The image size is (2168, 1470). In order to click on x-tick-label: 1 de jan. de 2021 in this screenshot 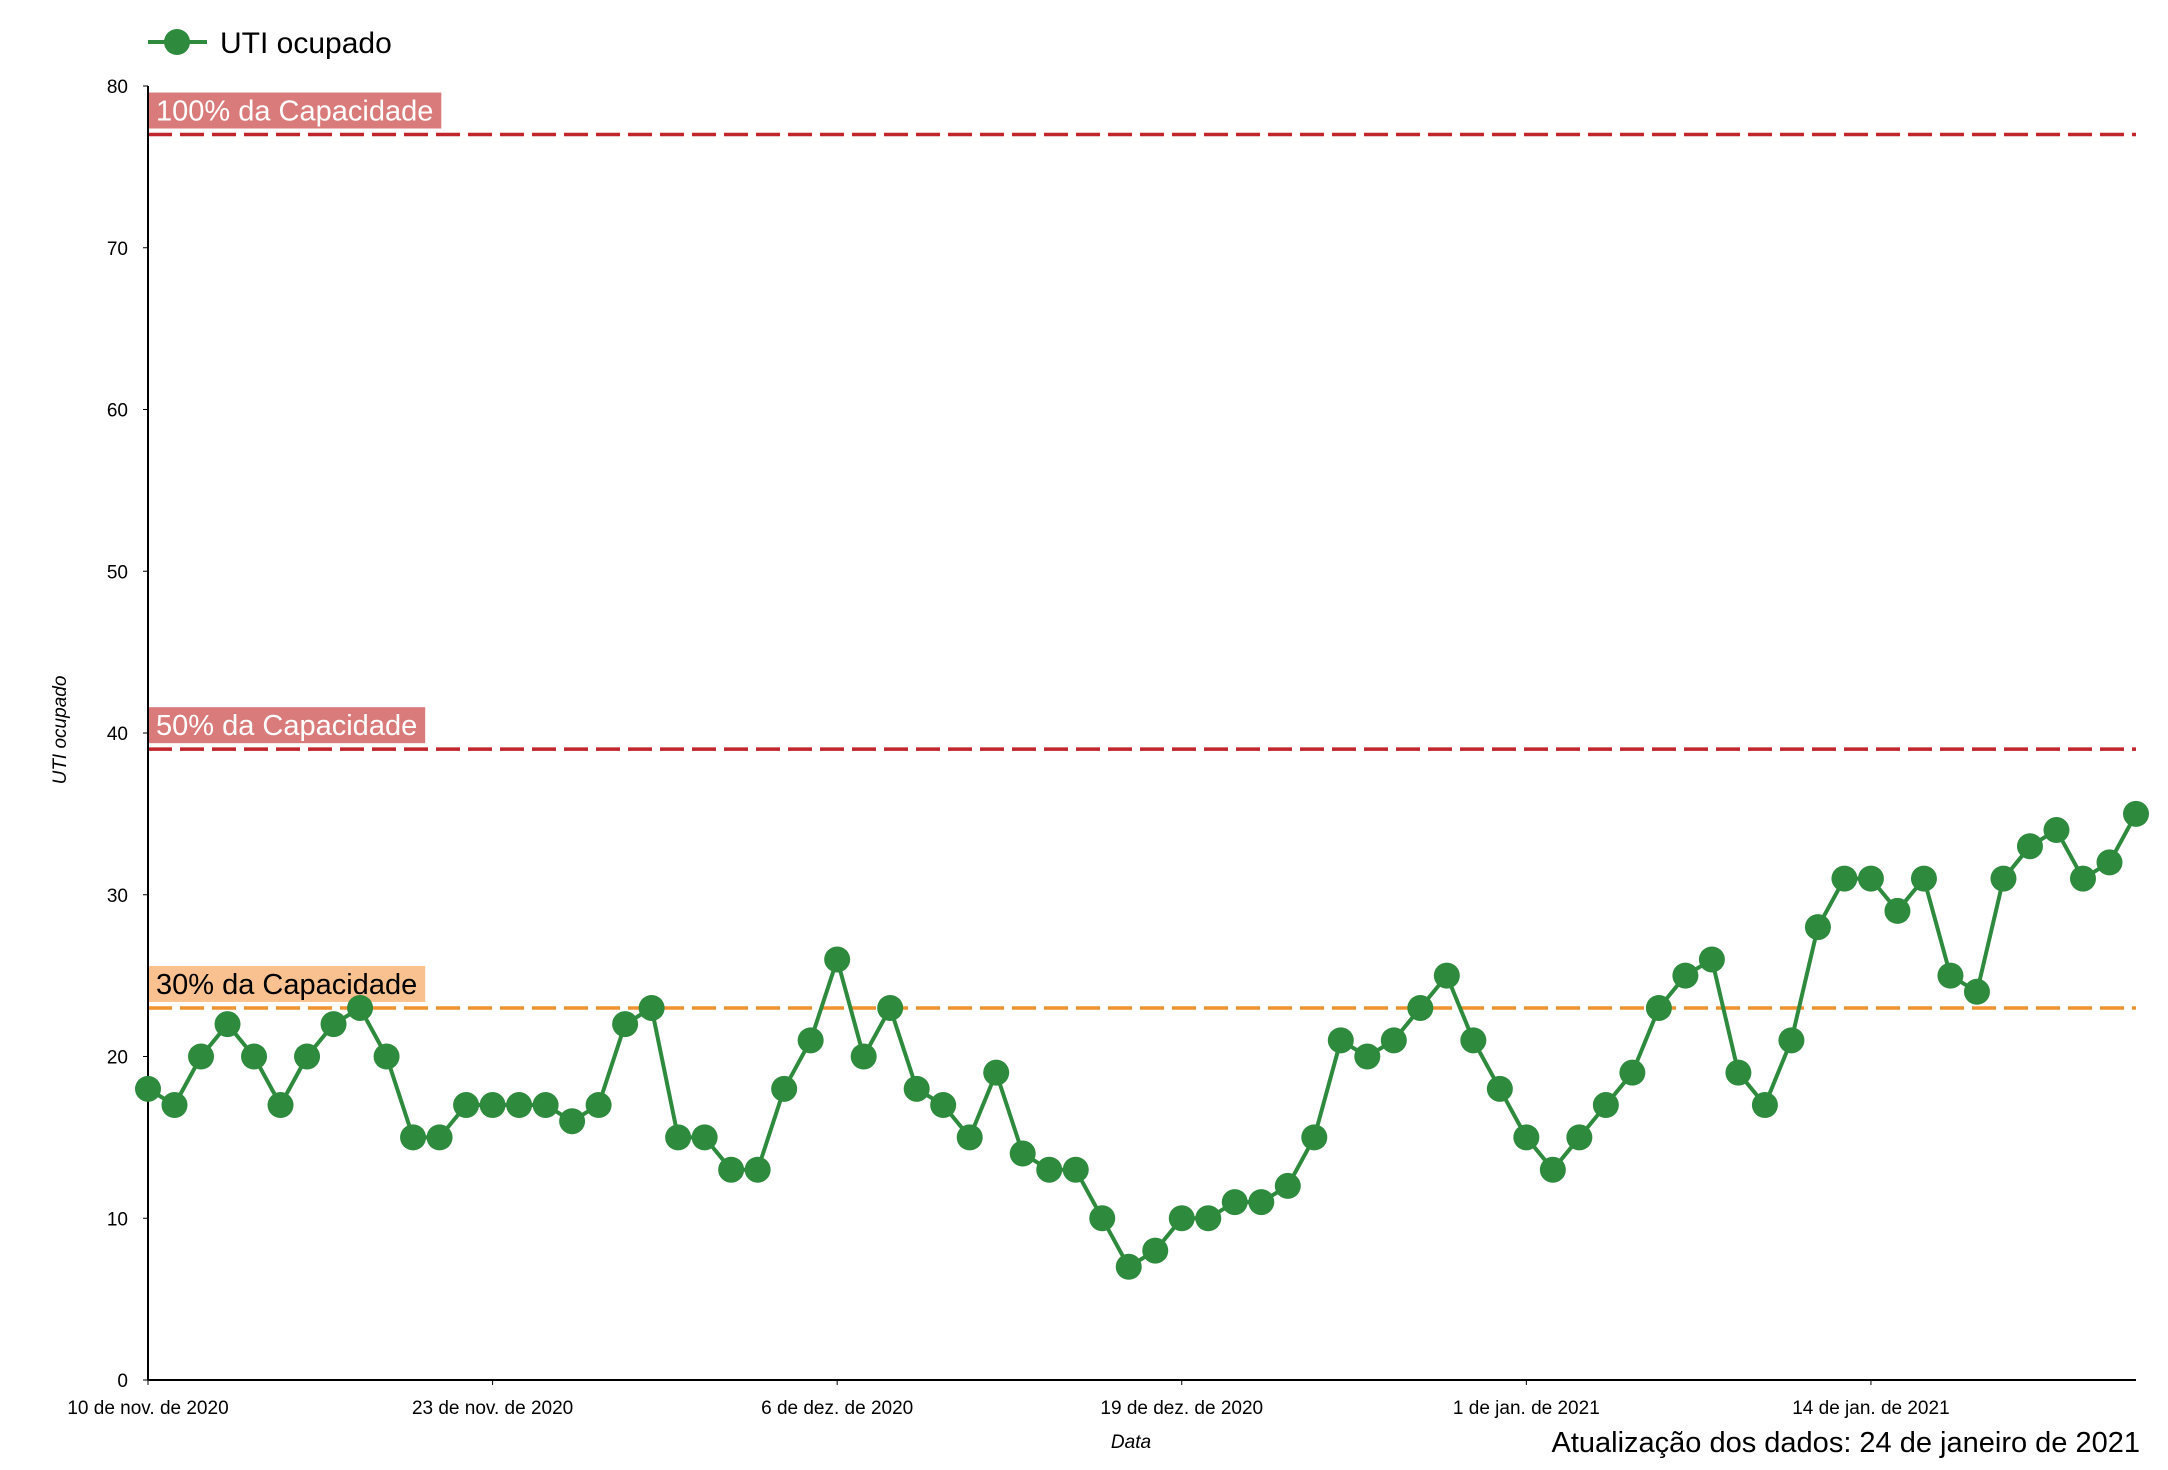, I will do `click(1526, 1408)`.